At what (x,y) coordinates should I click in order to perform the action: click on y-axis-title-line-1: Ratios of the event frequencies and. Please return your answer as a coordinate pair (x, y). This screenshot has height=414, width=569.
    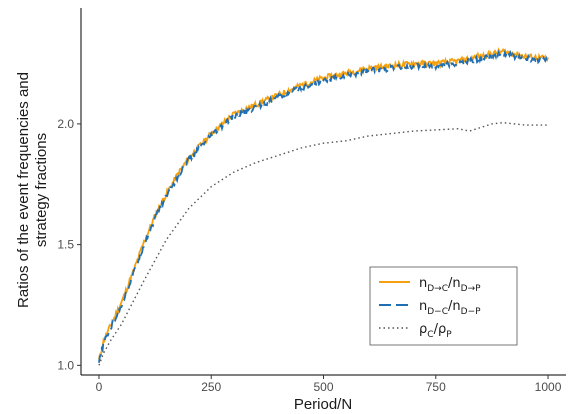
    Looking at the image, I should click on (23, 190).